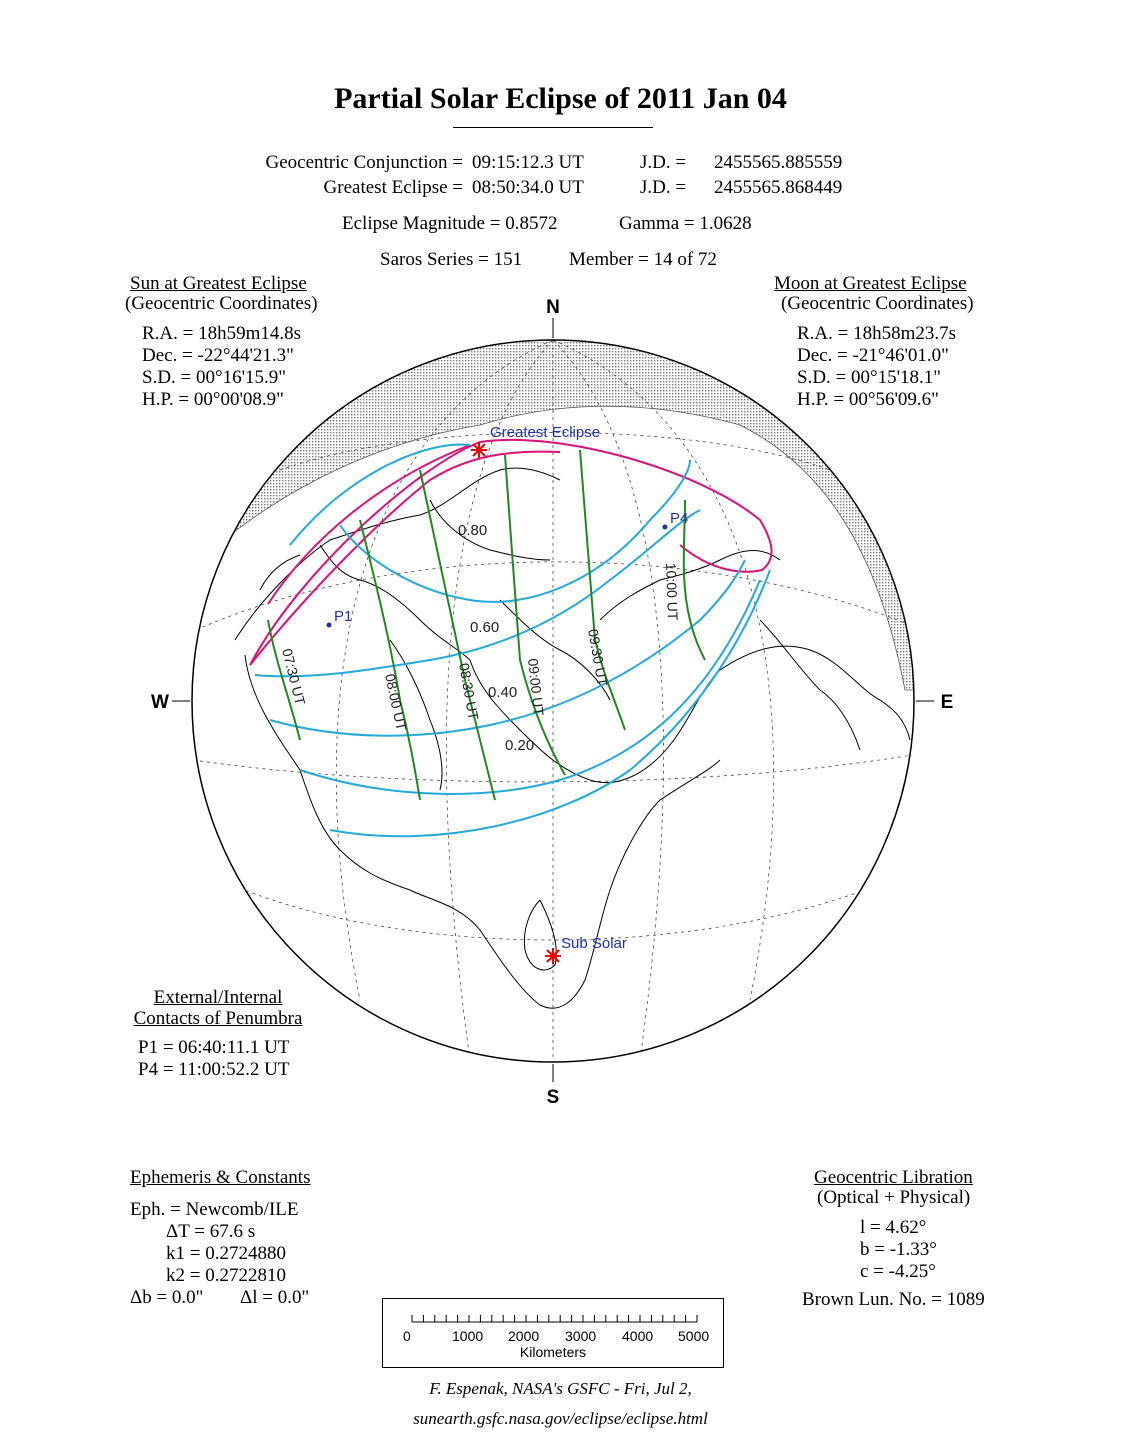 The image size is (1121, 1452). I want to click on ephemeris-heading: Ephemeris & Constants, so click(220, 1177).